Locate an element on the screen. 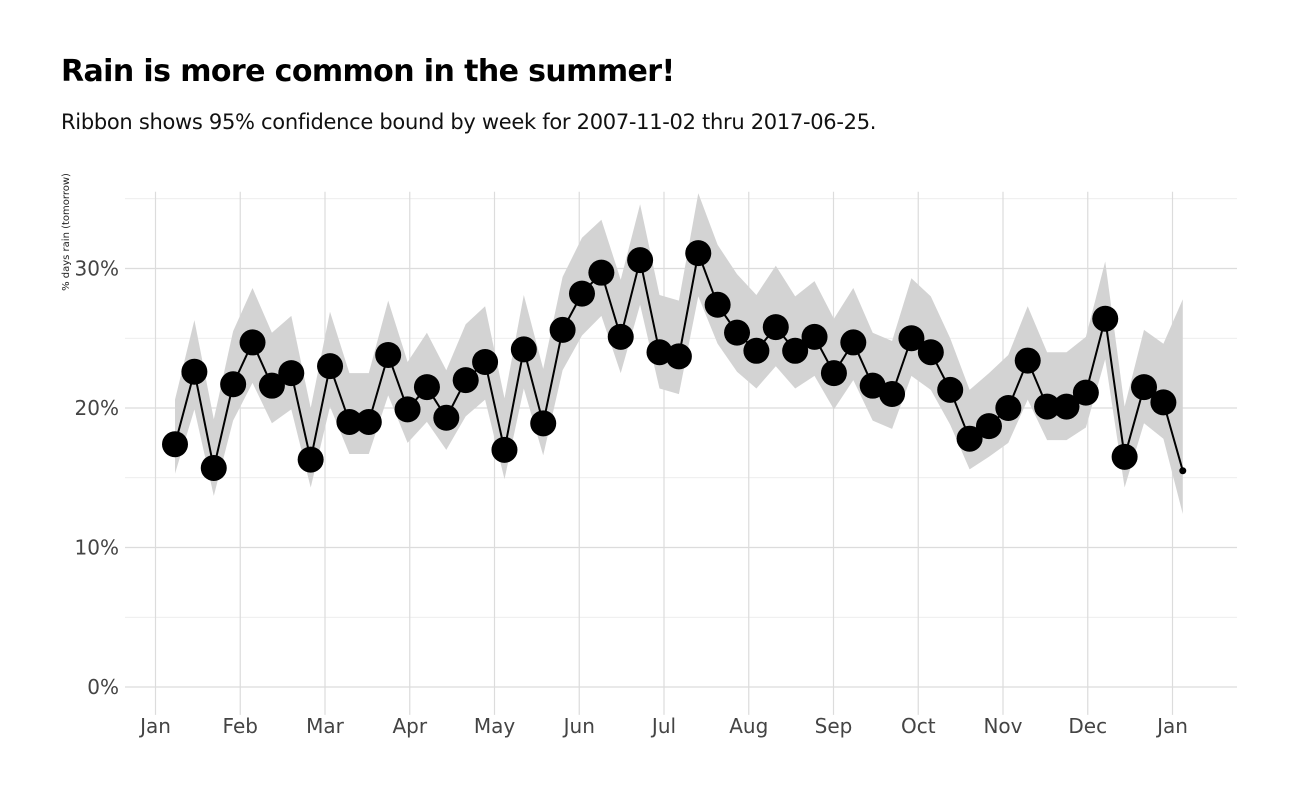 The image size is (1296, 800). x-axis-ticks: Jan Feb Mar Apr May Jun Jul Aug Sep Oct Nov Dec Jan is located at coordinates (663, 726).